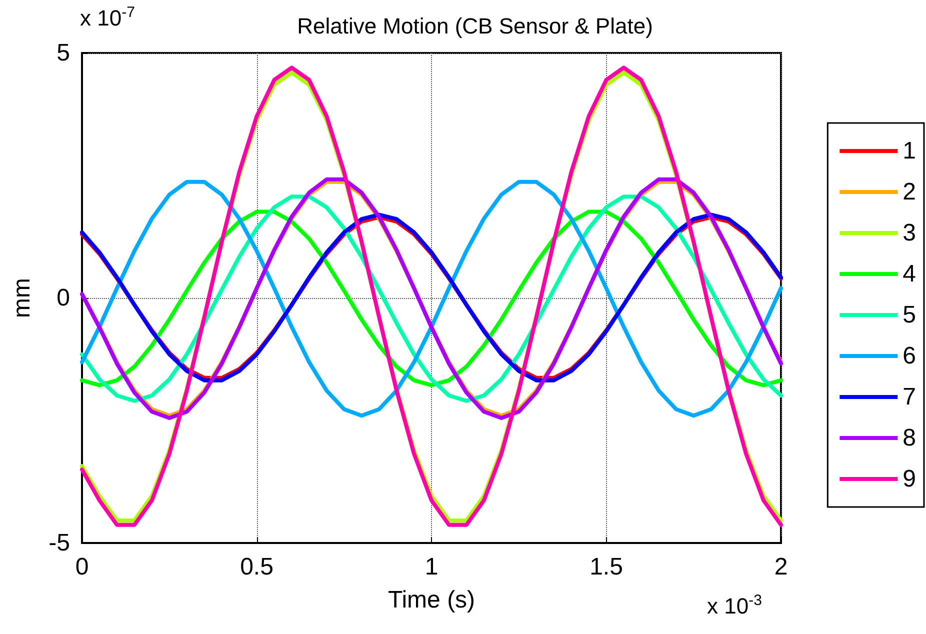 This screenshot has width=926, height=634. What do you see at coordinates (432, 600) in the screenshot?
I see `x-axis-title: Time (s)` at bounding box center [432, 600].